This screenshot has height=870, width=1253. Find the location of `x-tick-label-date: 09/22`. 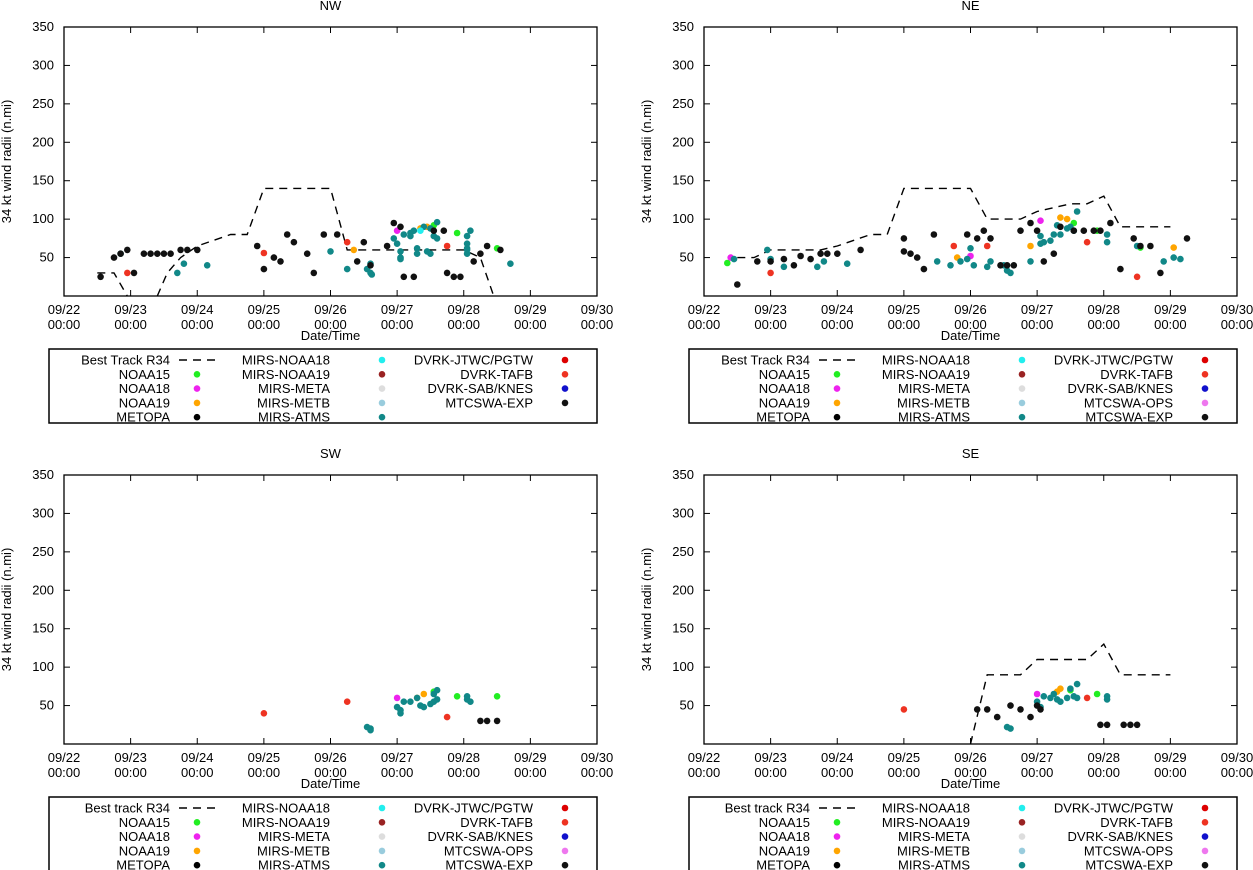

x-tick-label-date: 09/22 is located at coordinates (704, 757).